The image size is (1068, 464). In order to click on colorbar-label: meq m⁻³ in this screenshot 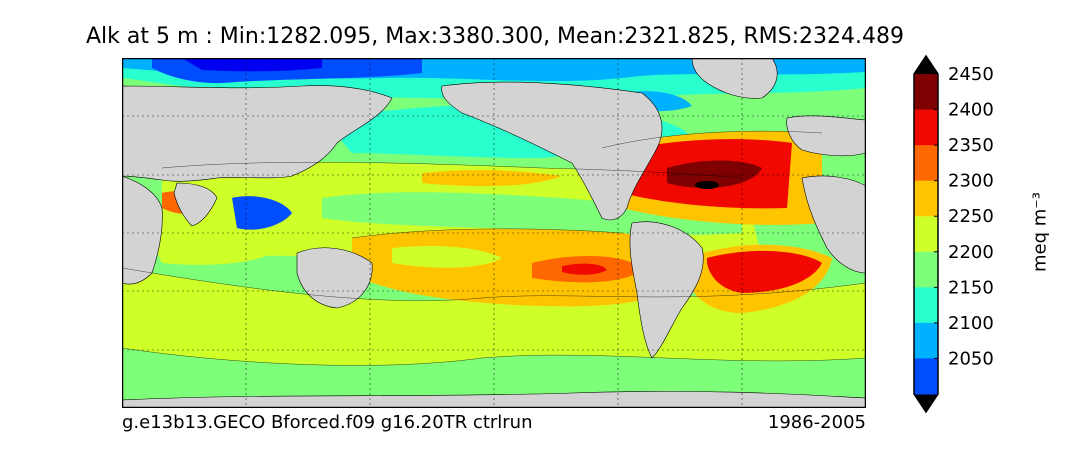, I will do `click(1040, 232)`.